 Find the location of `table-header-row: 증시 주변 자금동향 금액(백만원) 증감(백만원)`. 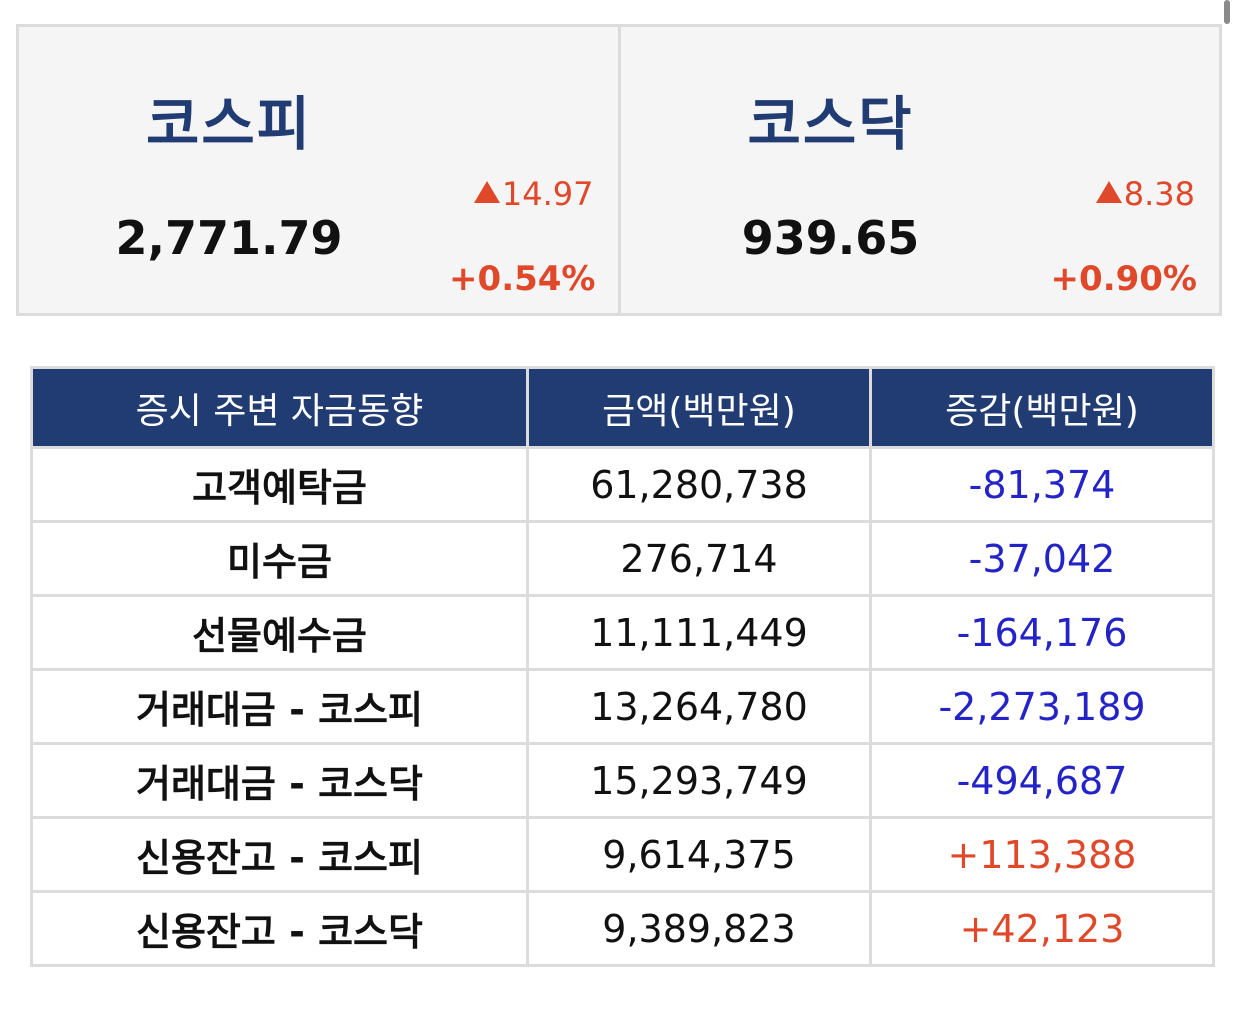

table-header-row: 증시 주변 자금동향 금액(백만원) 증감(백만원) is located at coordinates (622, 407).